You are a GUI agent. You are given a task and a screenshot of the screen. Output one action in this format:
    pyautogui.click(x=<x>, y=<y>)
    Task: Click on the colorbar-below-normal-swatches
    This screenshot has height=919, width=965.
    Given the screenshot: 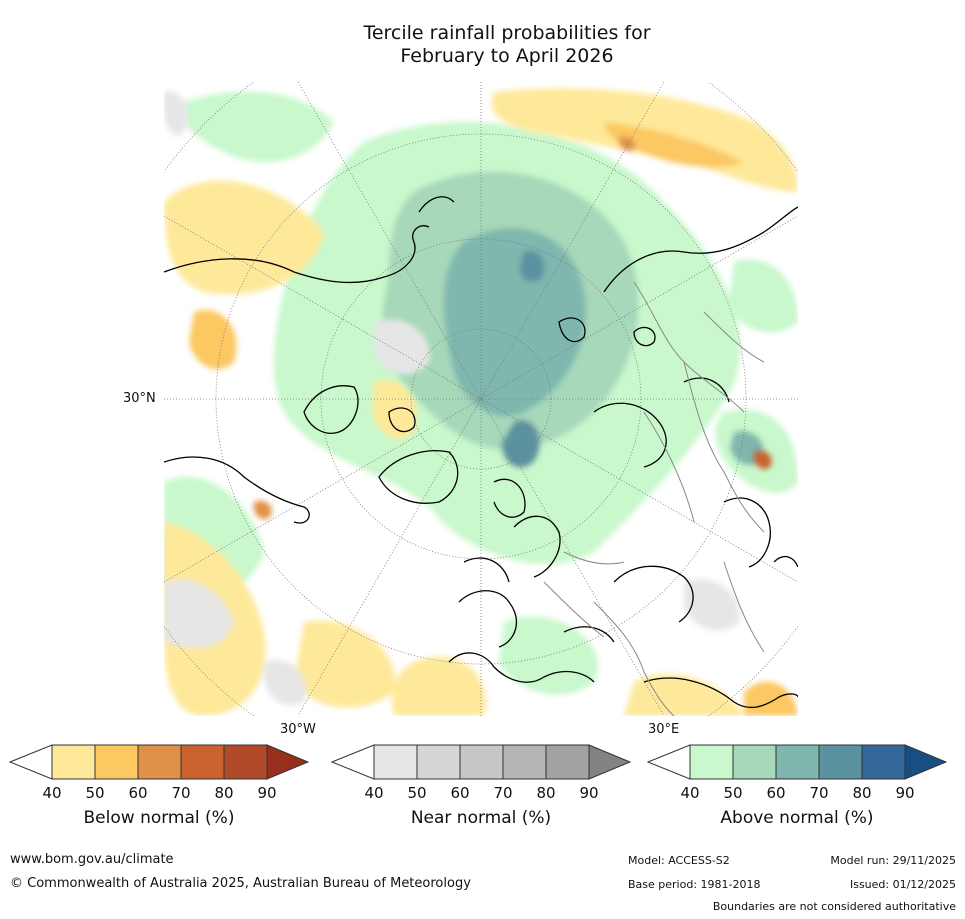 What is the action you would take?
    pyautogui.click(x=159, y=762)
    